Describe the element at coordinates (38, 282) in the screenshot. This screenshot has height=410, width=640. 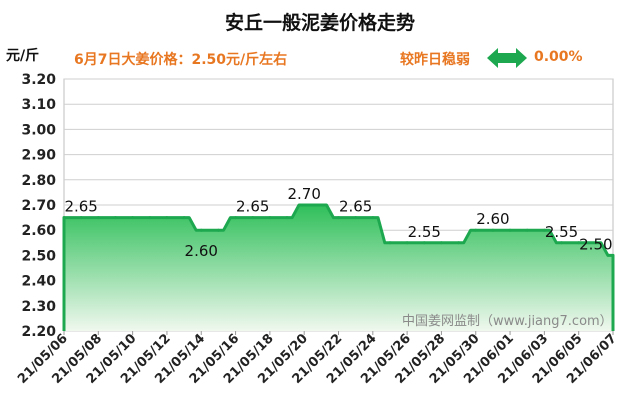
I see `y-tick-label: 2.40` at that location.